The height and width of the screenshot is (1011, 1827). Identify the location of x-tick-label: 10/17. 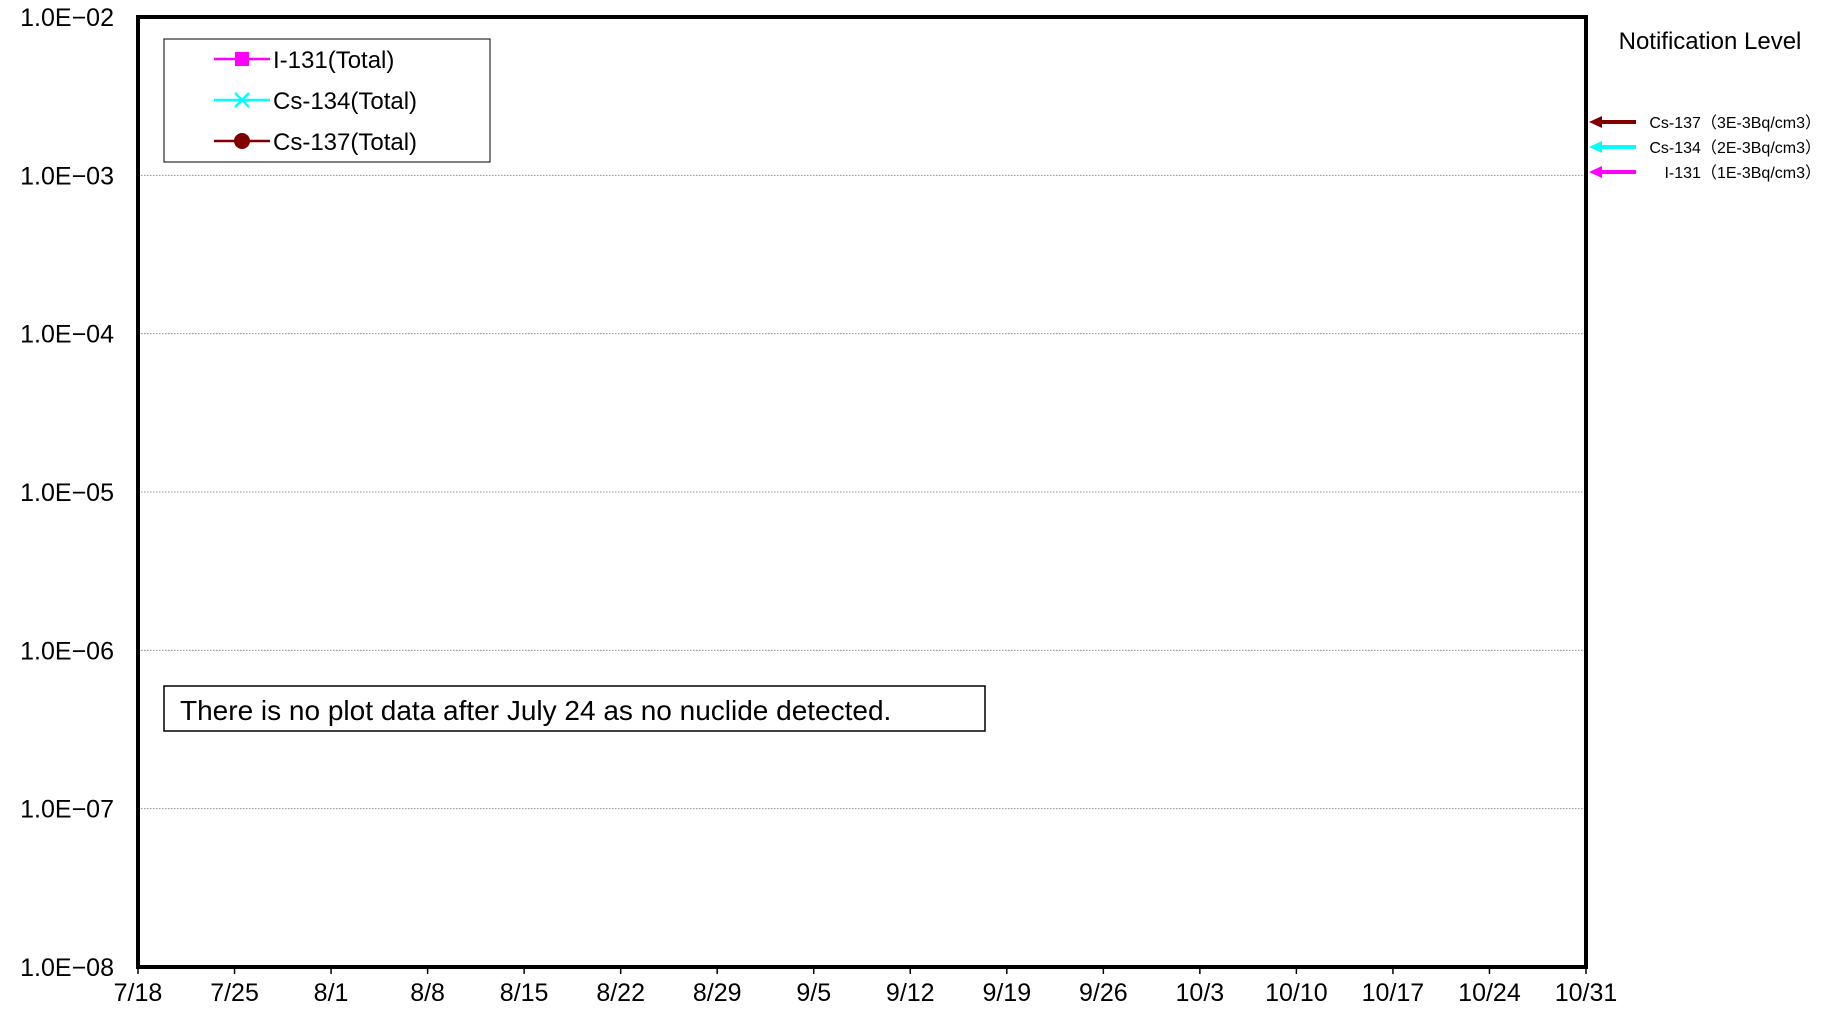
(1393, 992).